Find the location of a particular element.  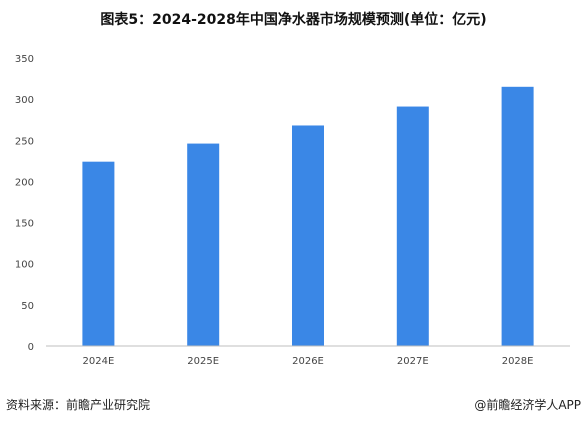

bar-2024E is located at coordinates (98, 253).